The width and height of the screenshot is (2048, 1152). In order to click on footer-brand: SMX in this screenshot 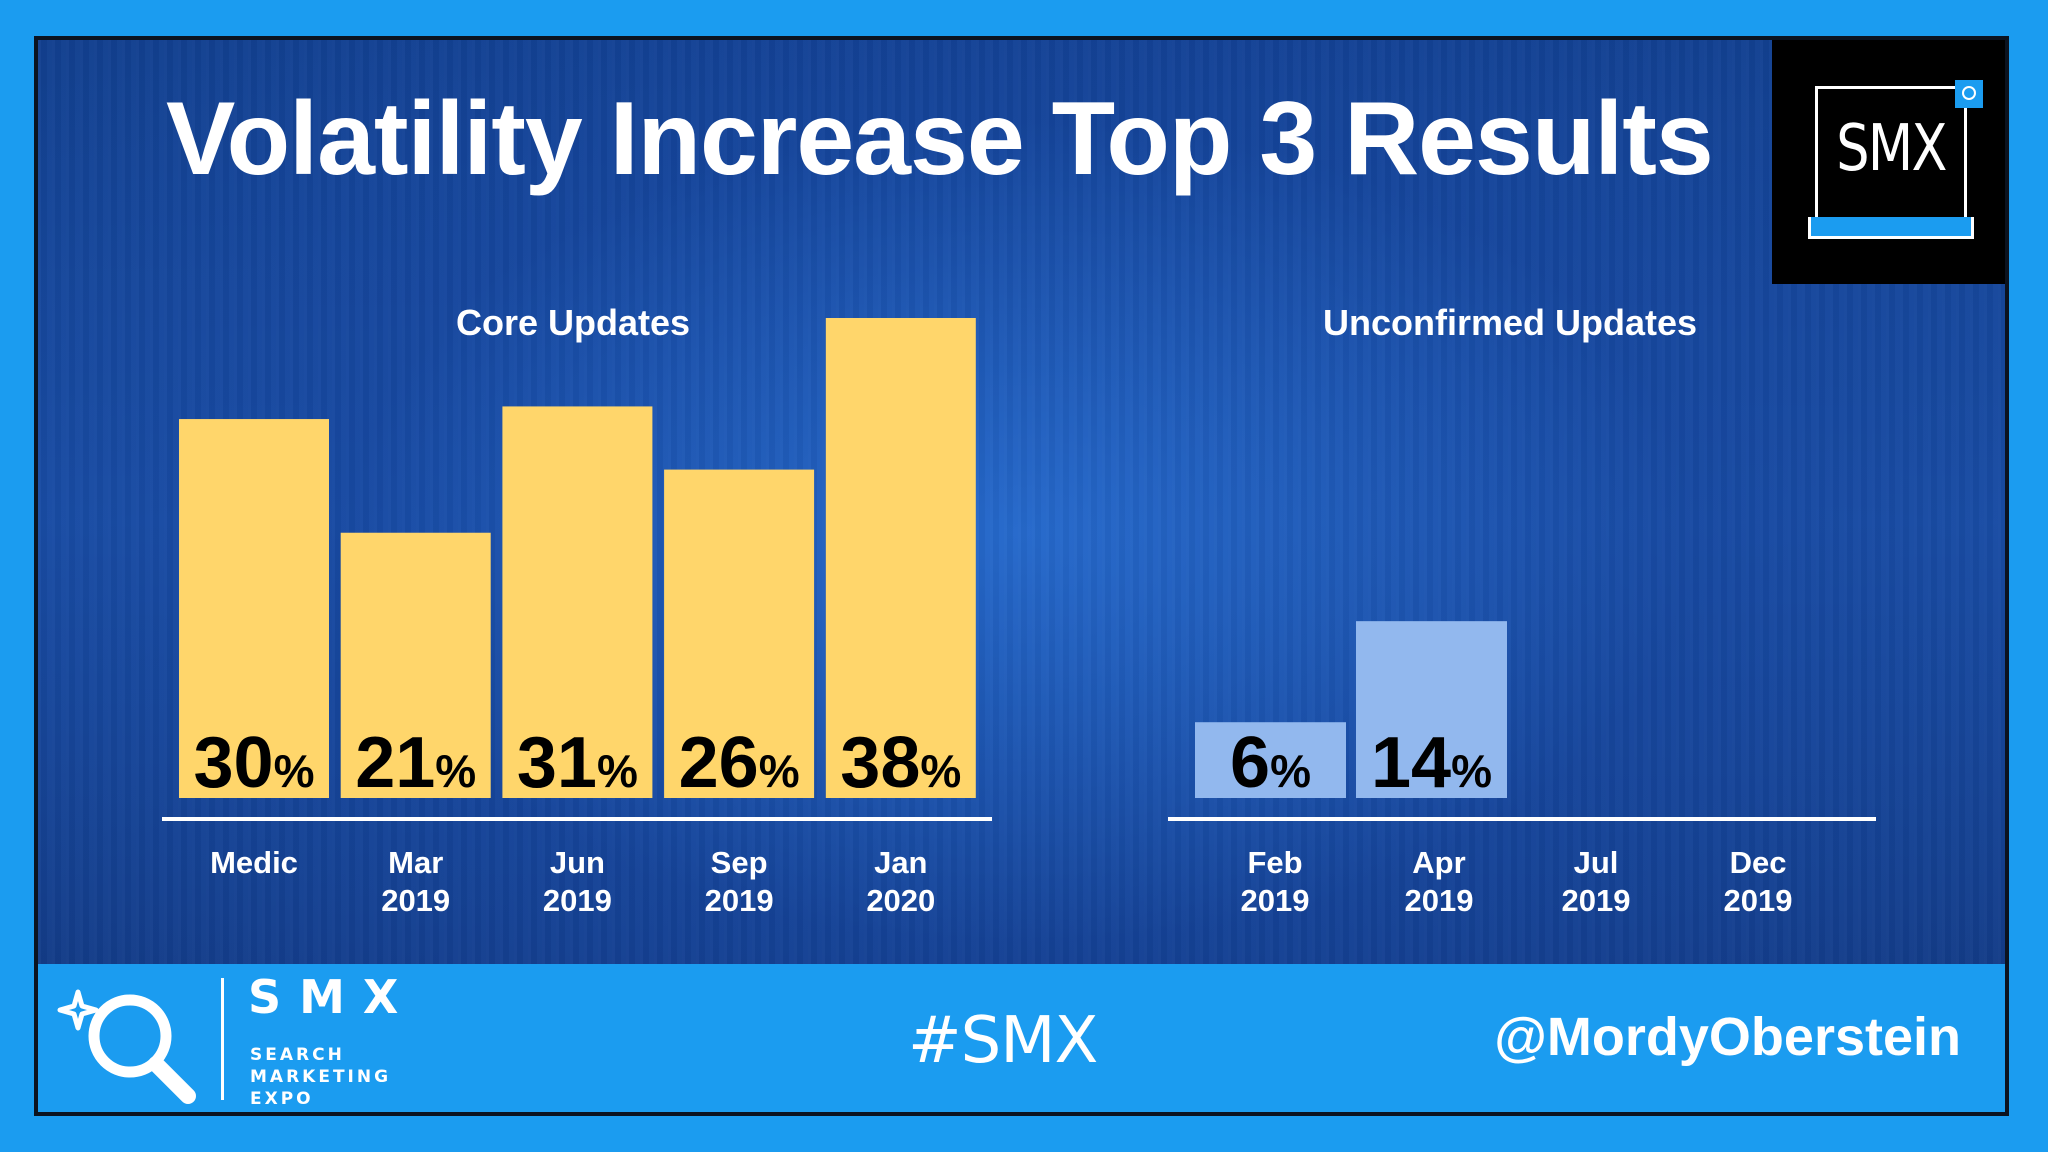, I will do `click(332, 997)`.